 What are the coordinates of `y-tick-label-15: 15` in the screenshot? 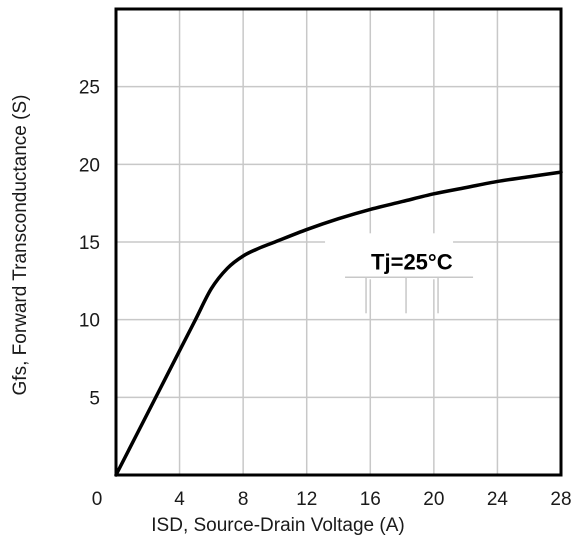 It's located at (89, 243).